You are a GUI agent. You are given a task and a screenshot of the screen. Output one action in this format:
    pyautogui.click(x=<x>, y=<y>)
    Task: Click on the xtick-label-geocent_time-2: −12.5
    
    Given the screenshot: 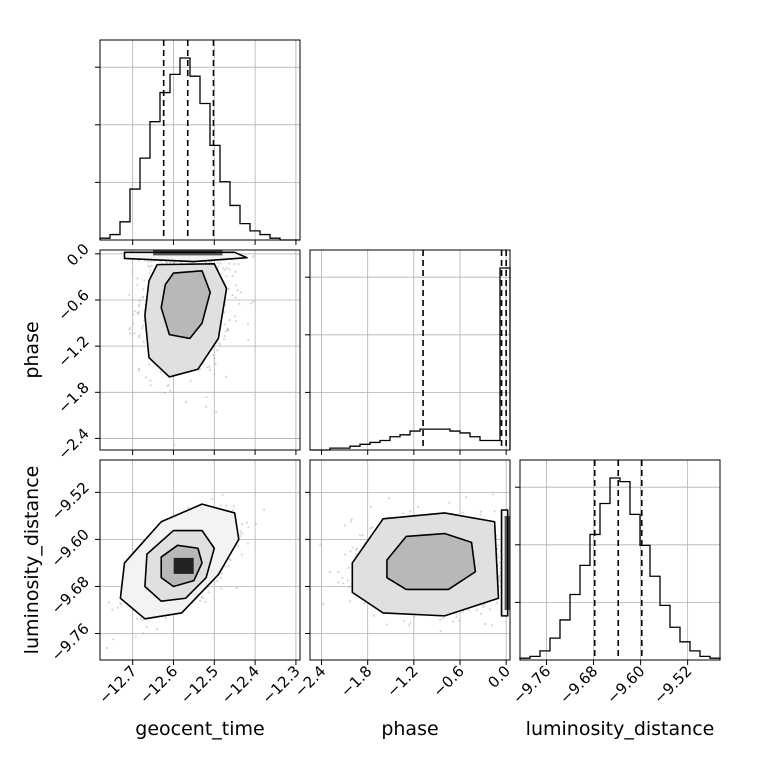 What is the action you would take?
    pyautogui.click(x=199, y=684)
    